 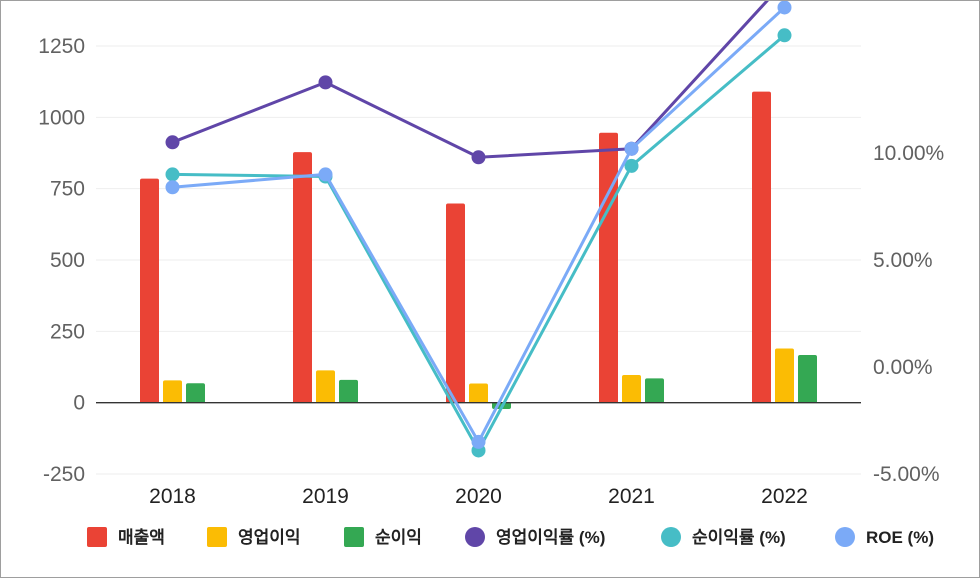 I want to click on category-label: 2020, so click(x=478, y=496).